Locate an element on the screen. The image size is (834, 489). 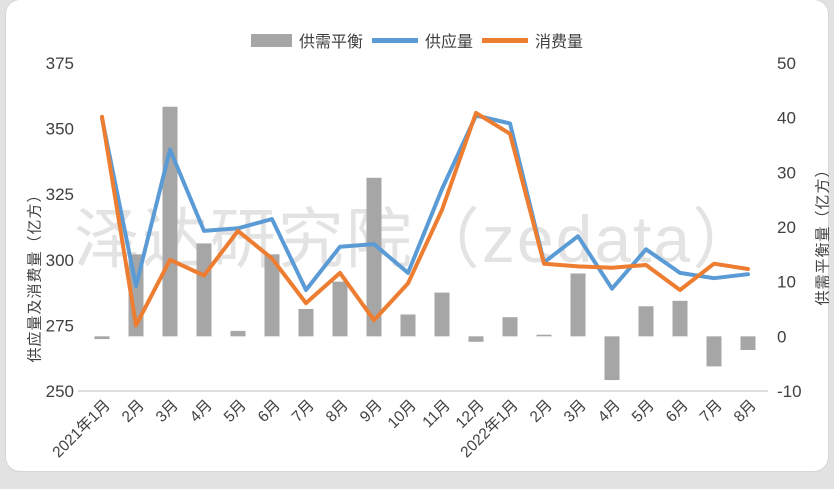
legend-label-consumption: 消费量 is located at coordinates (559, 42).